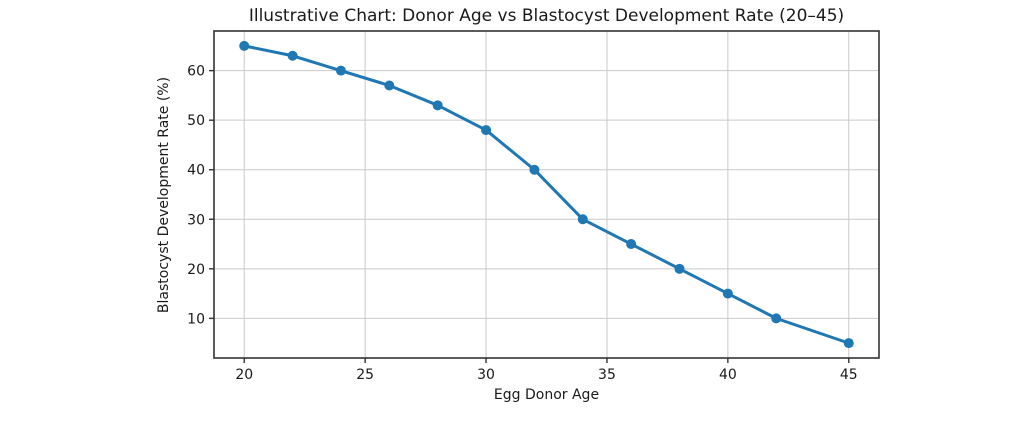  What do you see at coordinates (196, 72) in the screenshot?
I see `y-tick-label: 60` at bounding box center [196, 72].